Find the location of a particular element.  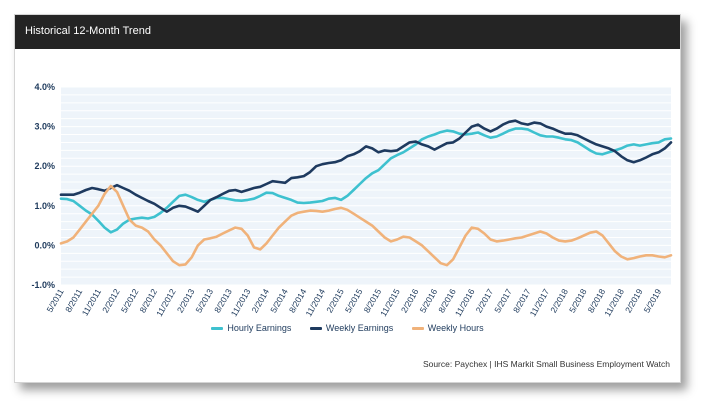

legend-item-weekly-earnings: Weekly Earnings is located at coordinates (351, 328).